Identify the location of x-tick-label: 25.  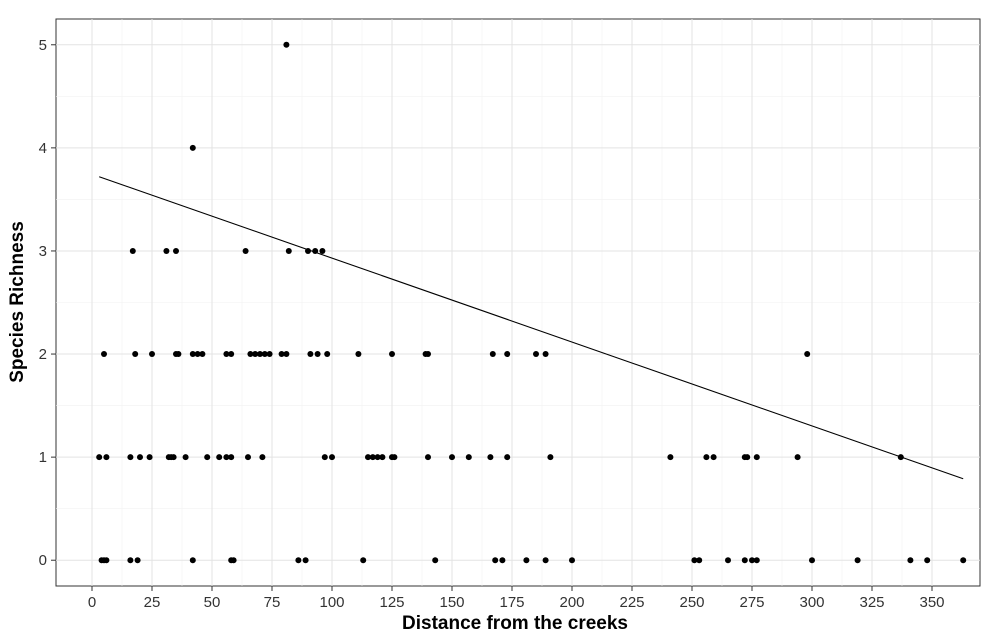
(152, 602).